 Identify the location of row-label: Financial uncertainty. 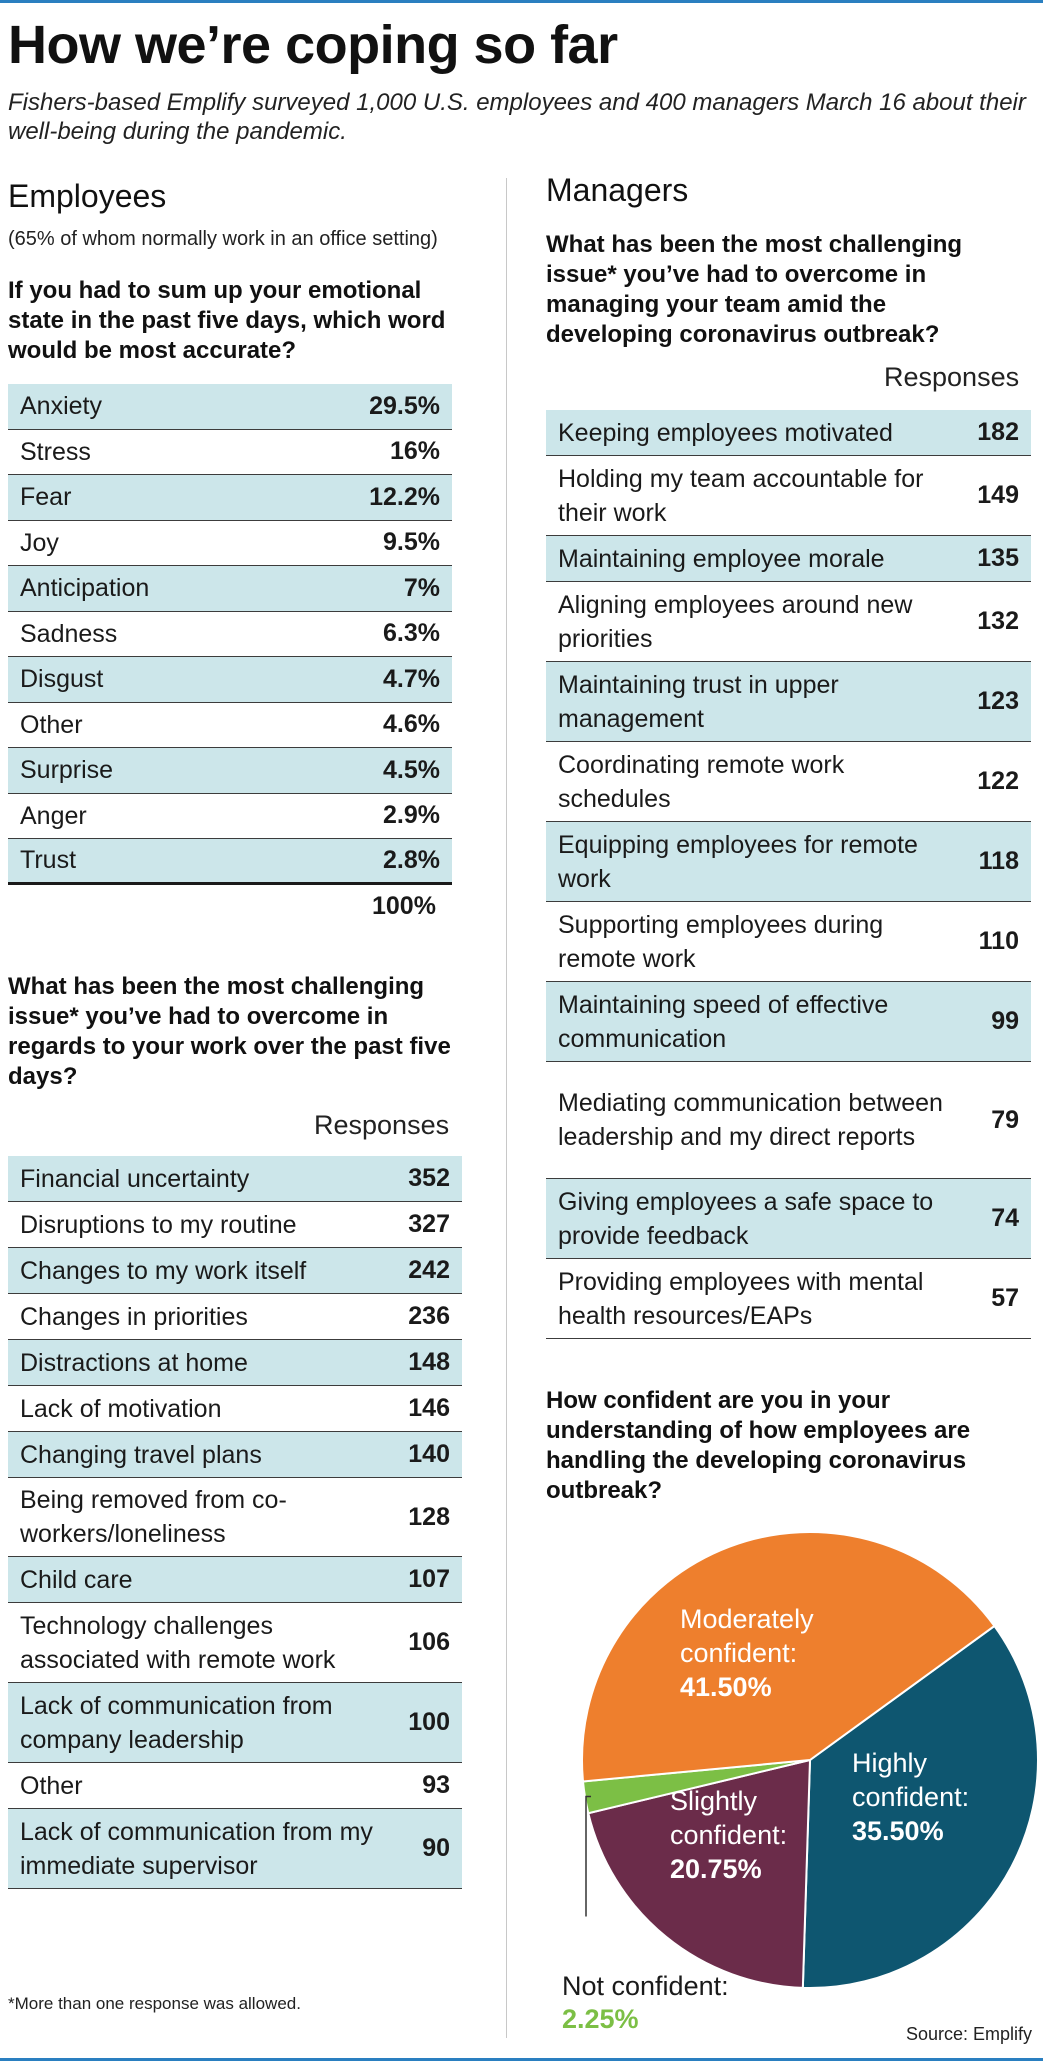
(135, 1178).